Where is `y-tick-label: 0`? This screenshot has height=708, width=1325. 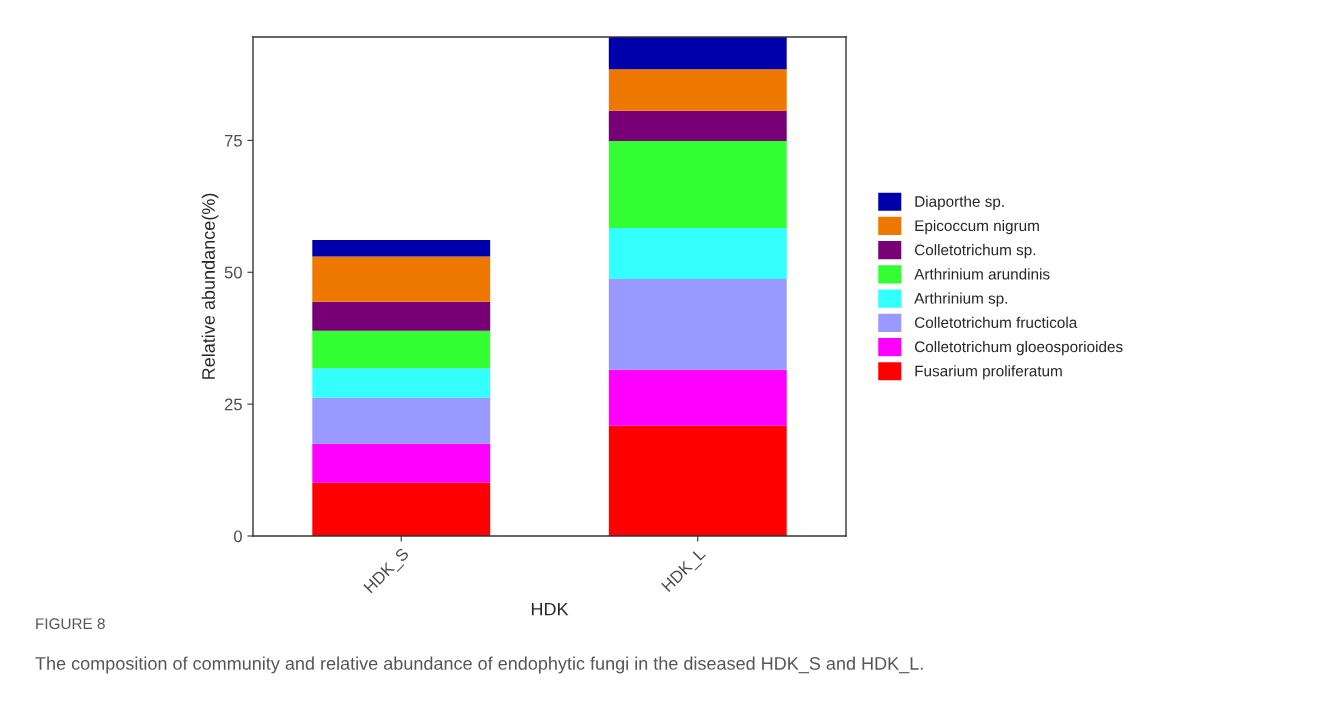
y-tick-label: 0 is located at coordinates (237, 536).